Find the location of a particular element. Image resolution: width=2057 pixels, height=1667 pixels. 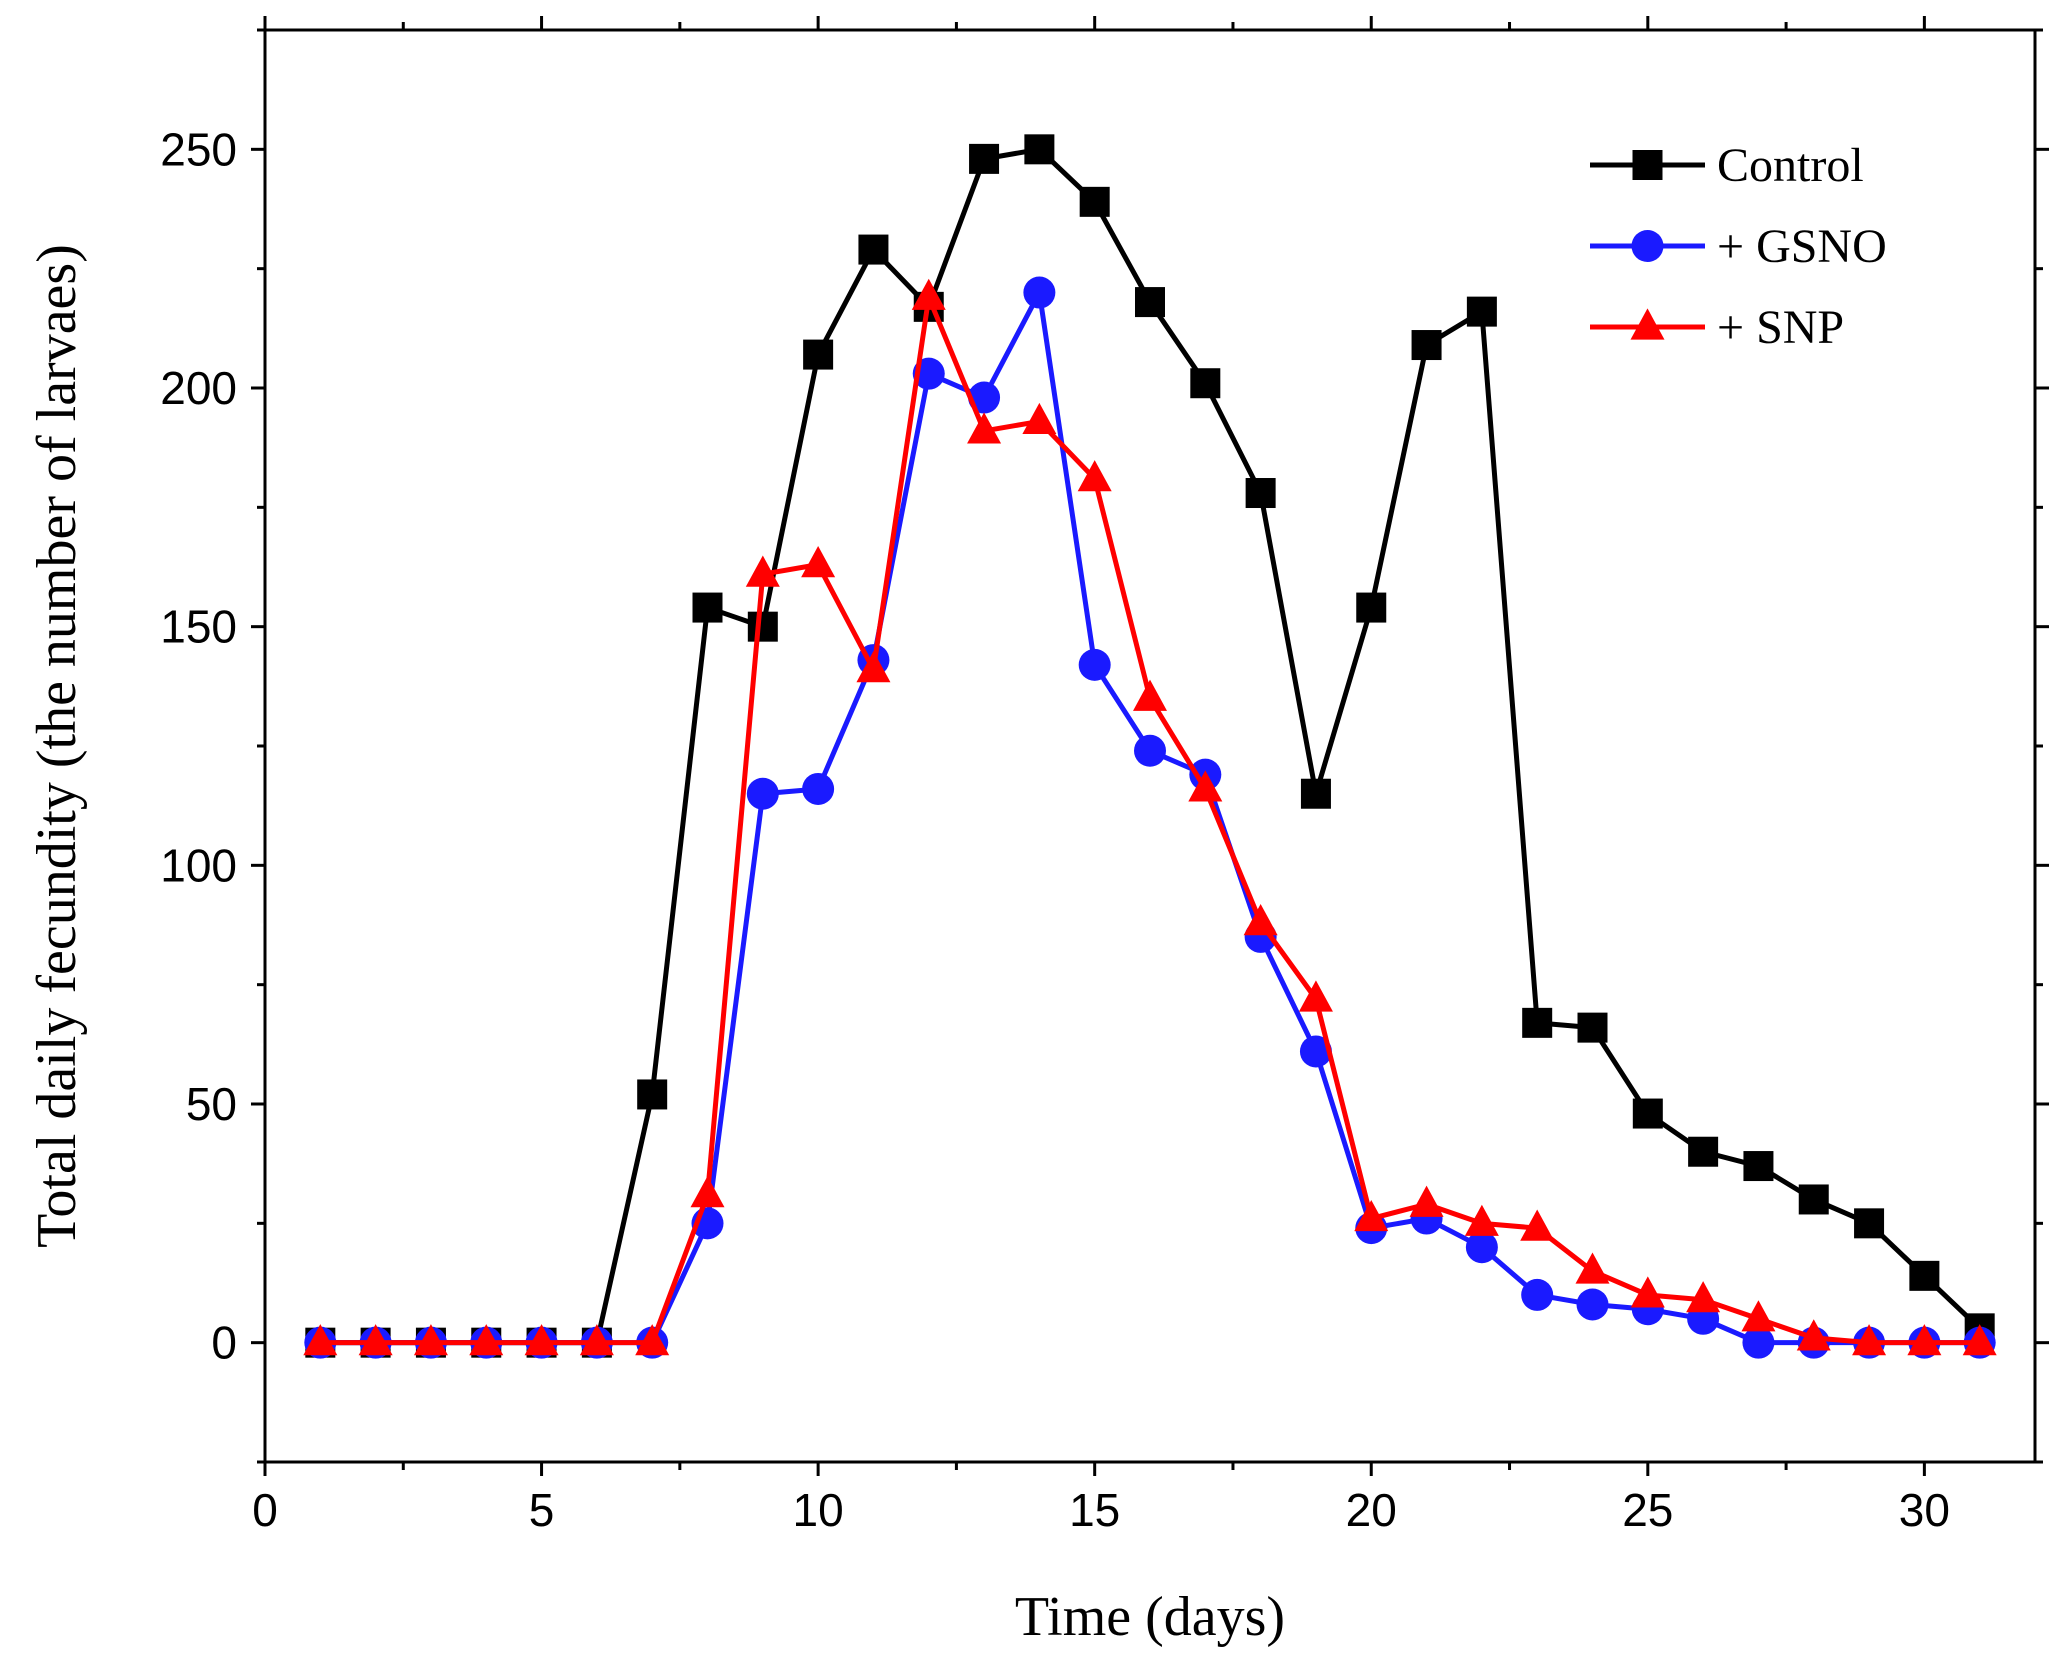

x-tick-label: 30 is located at coordinates (1924, 1510).